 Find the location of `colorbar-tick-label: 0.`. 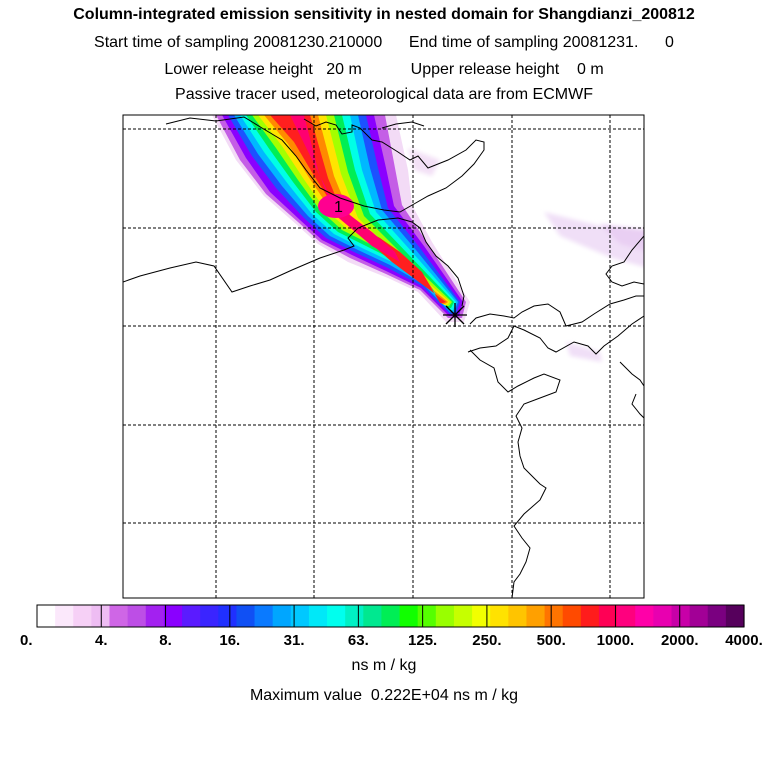

colorbar-tick-label: 0. is located at coordinates (26, 640).